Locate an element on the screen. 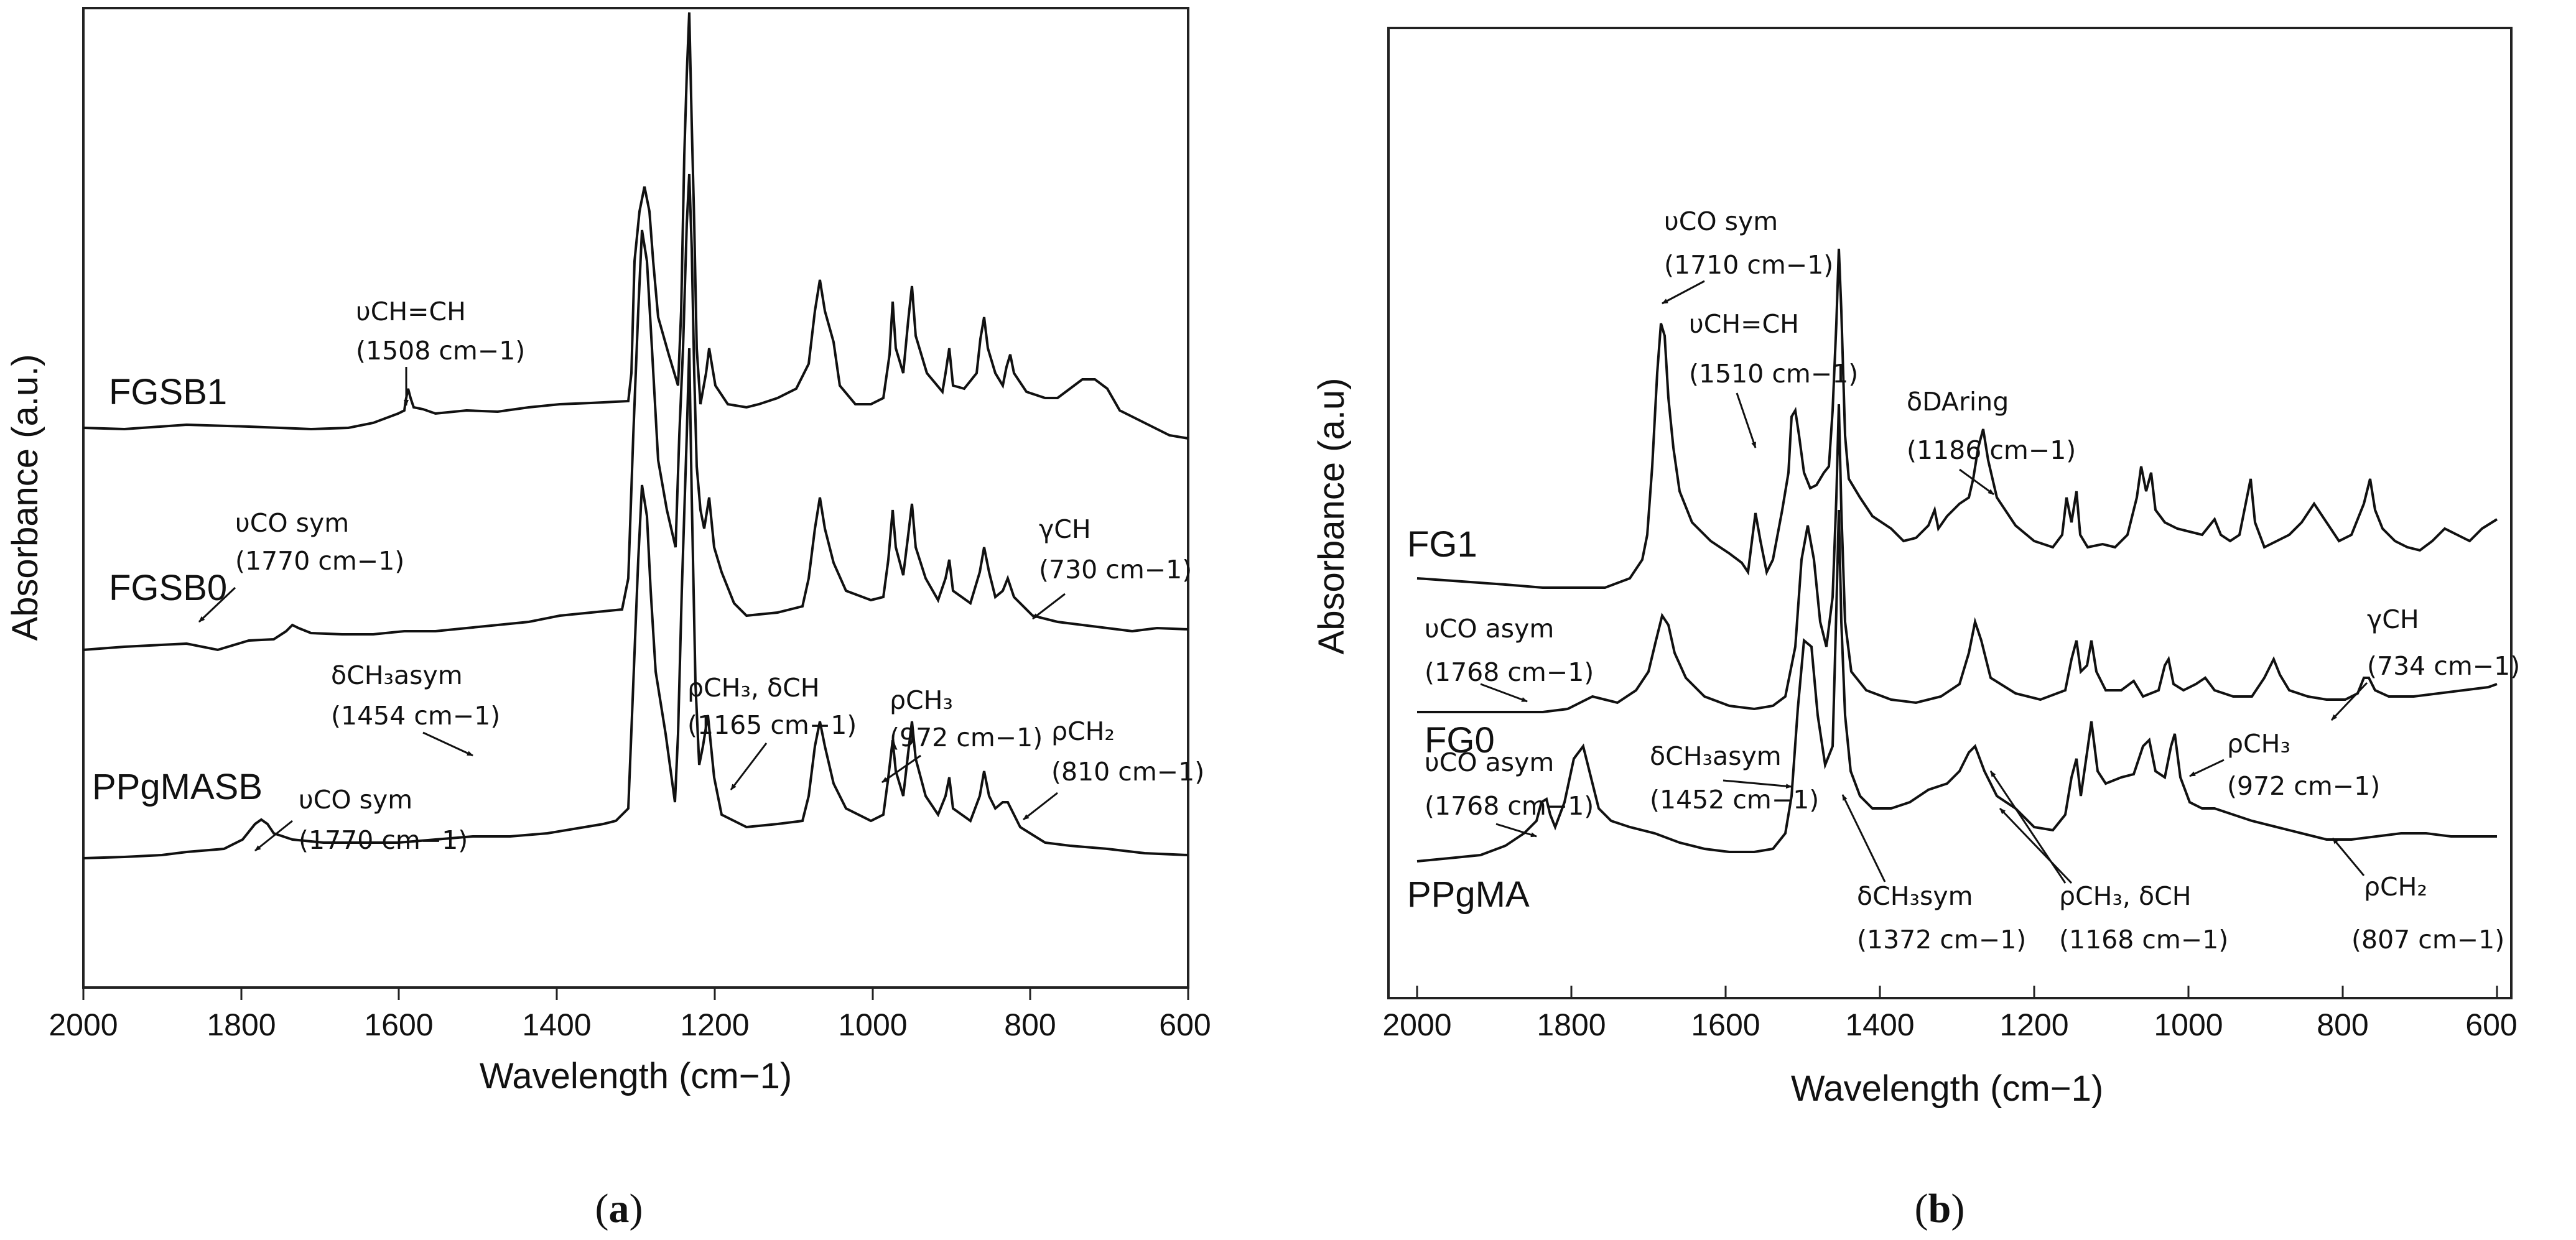 Image resolution: width=2576 pixels, height=1240 pixels. annotation-value: (810 cm−1) is located at coordinates (1127, 772).